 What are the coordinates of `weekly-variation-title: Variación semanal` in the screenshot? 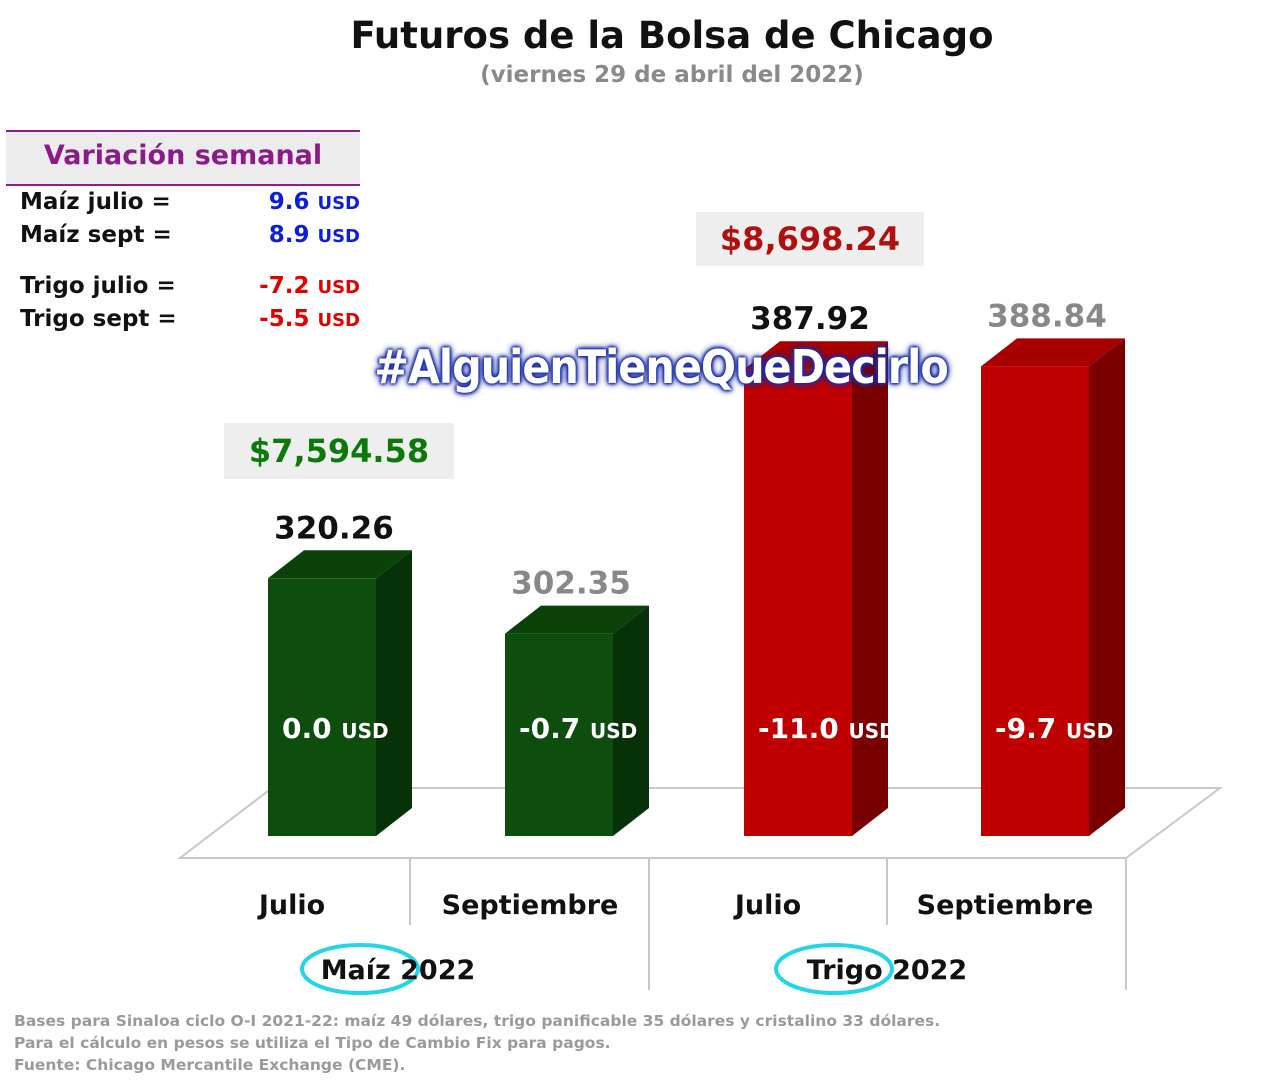 It's located at (183, 155).